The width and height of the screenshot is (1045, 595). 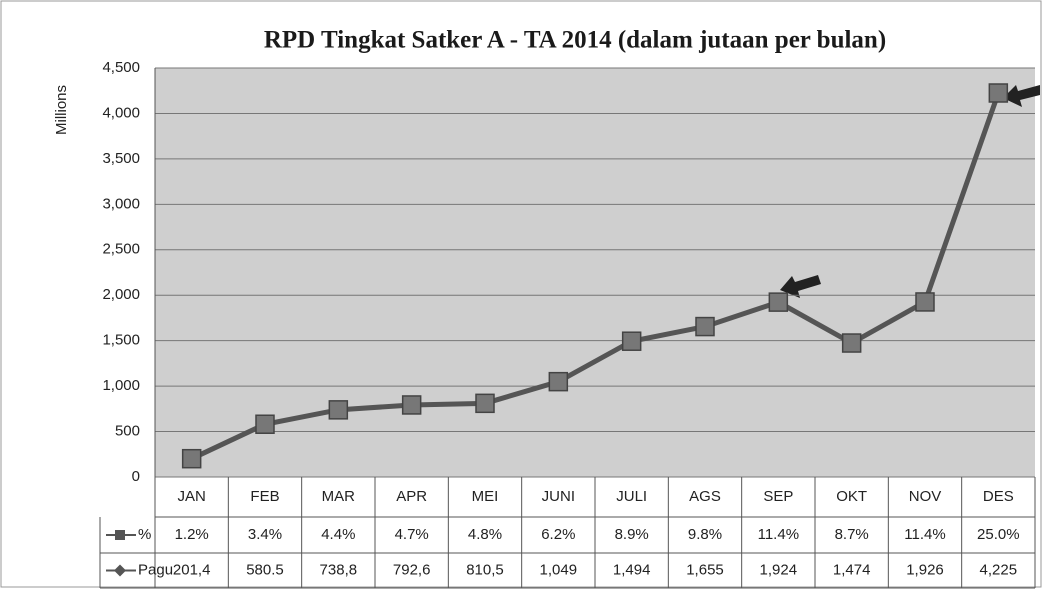 What do you see at coordinates (121, 340) in the screenshot?
I see `y-tick-label: 1,500` at bounding box center [121, 340].